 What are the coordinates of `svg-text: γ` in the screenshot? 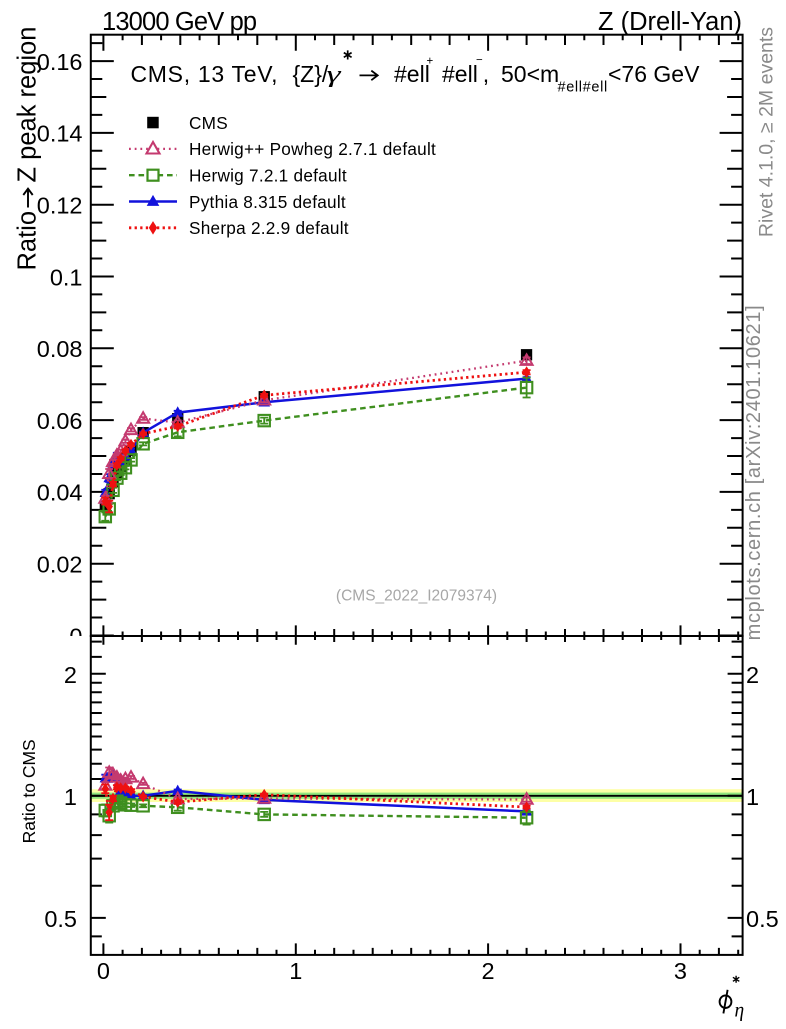 It's located at (334, 73).